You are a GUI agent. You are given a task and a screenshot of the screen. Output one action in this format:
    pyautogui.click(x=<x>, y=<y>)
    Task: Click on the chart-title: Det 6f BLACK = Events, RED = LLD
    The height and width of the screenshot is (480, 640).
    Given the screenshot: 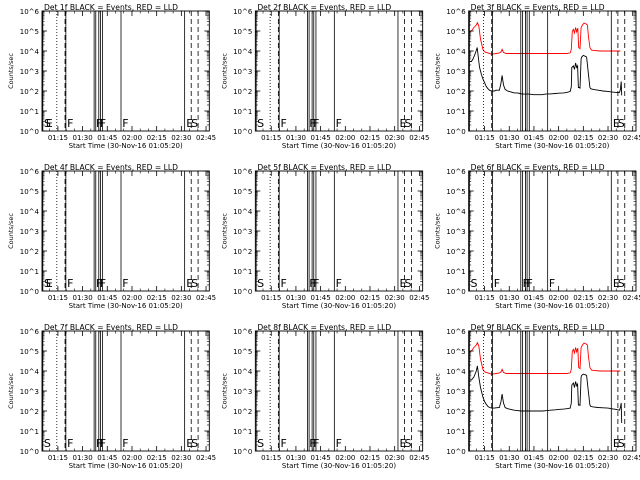 What is the action you would take?
    pyautogui.click(x=538, y=167)
    